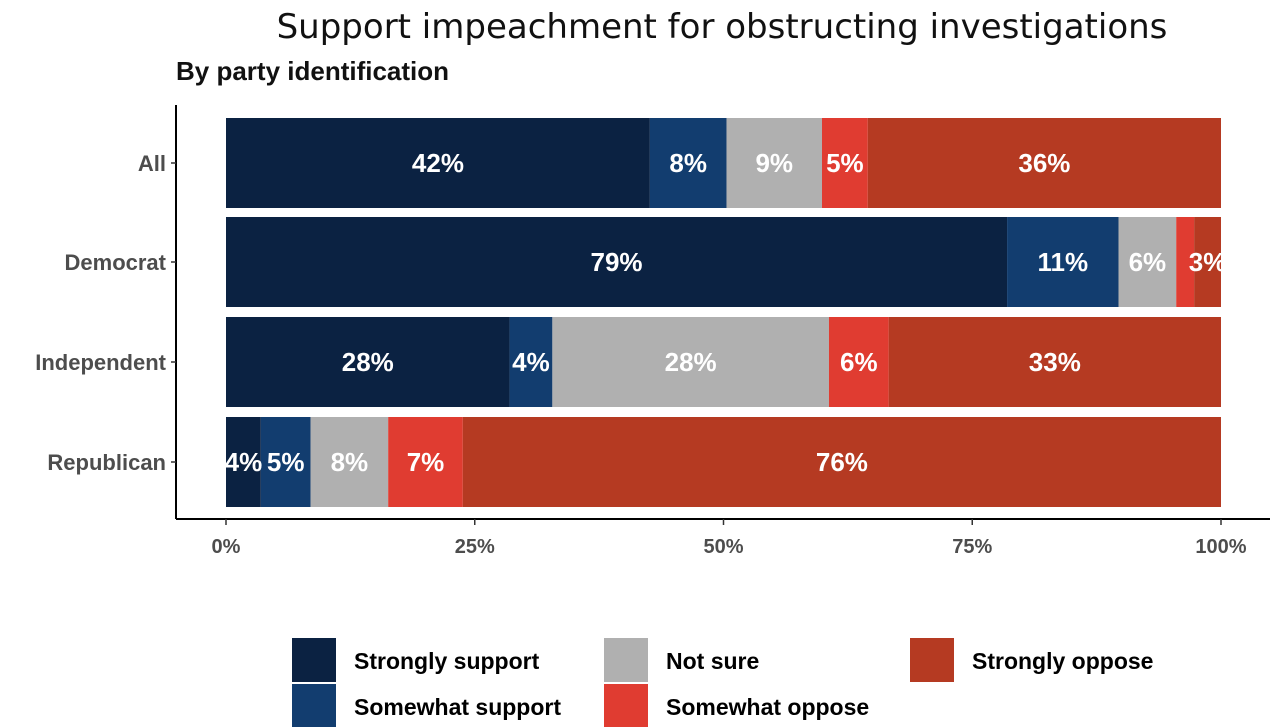 Image resolution: width=1270 pixels, height=727 pixels. I want to click on bar-row-all: 42% 8% 9% 5% 36%, so click(723, 163).